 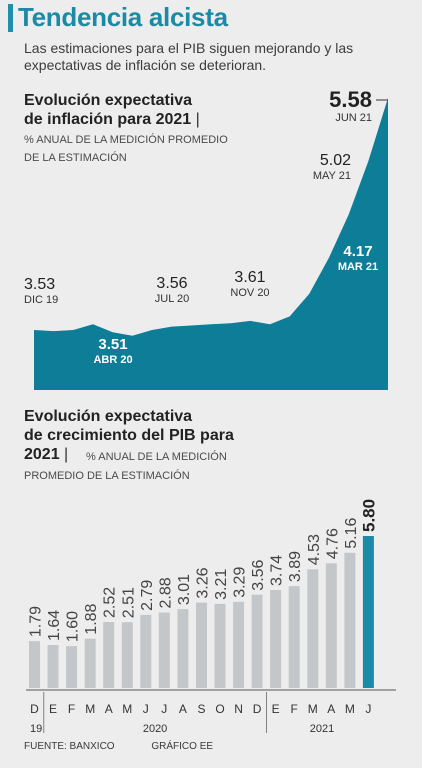 What do you see at coordinates (39, 284) in the screenshot?
I see `inflation-value-label-0: 3.53` at bounding box center [39, 284].